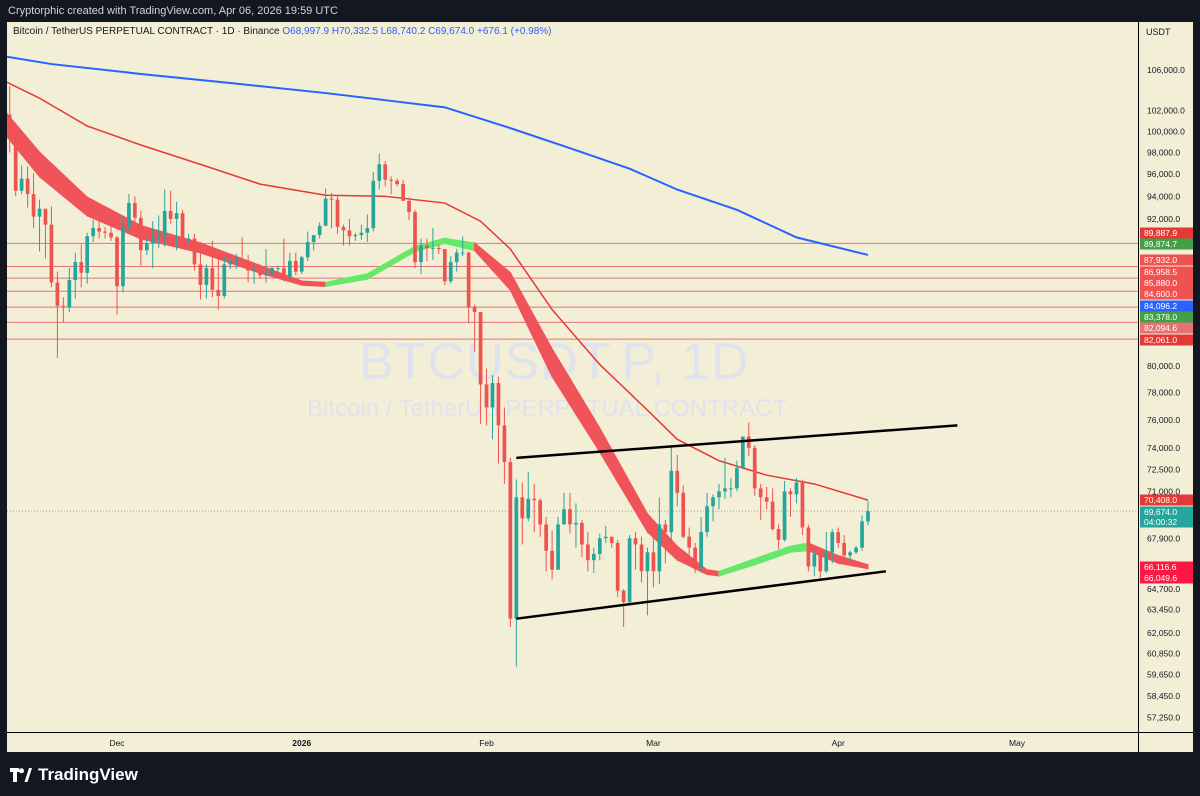 The image size is (1200, 796). I want to click on x-tick-label: Dec, so click(117, 743).